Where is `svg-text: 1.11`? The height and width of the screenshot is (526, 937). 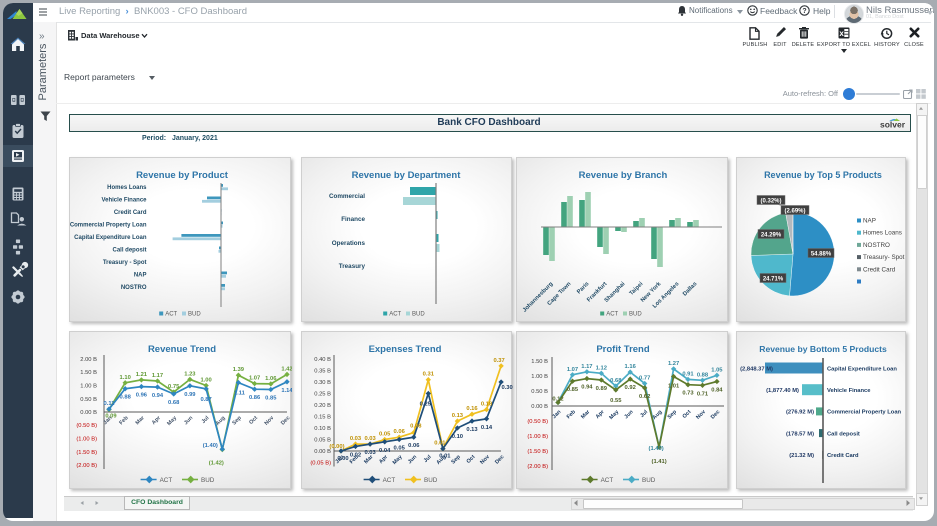
svg-text: 1.11 is located at coordinates (240, 394).